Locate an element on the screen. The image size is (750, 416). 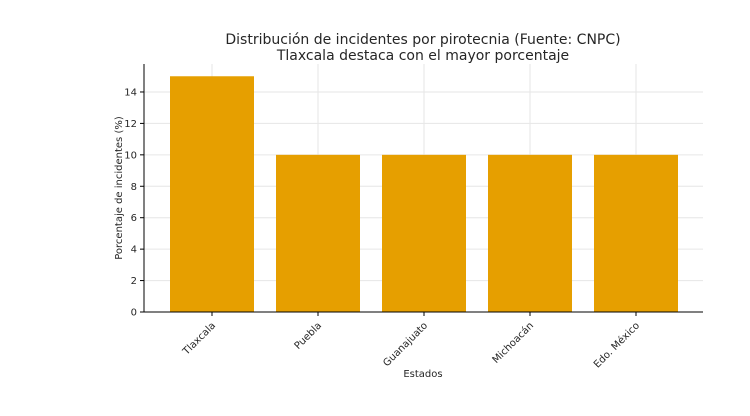
bar-guanajuato is located at coordinates (424, 233).